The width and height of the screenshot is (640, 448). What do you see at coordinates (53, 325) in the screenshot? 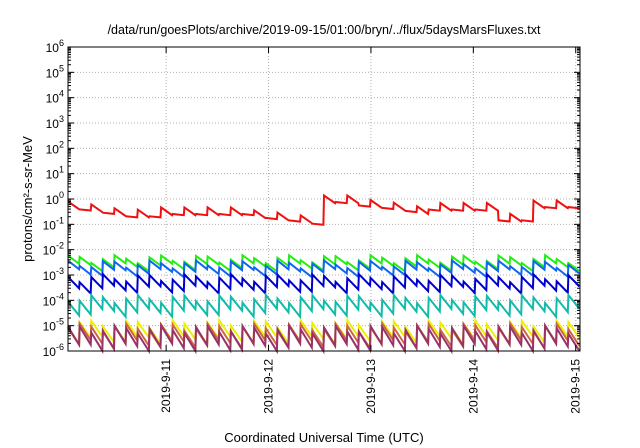
I see `y-tick-label: 10⁻⁵` at bounding box center [53, 325].